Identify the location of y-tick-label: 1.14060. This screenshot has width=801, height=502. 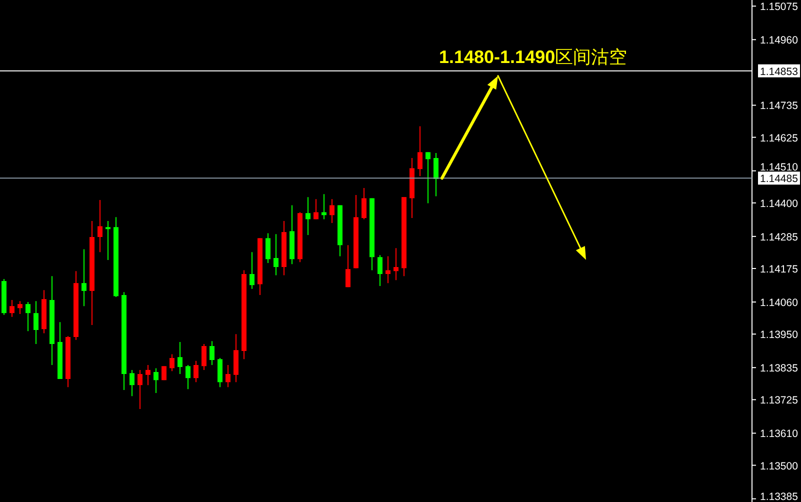
(779, 303).